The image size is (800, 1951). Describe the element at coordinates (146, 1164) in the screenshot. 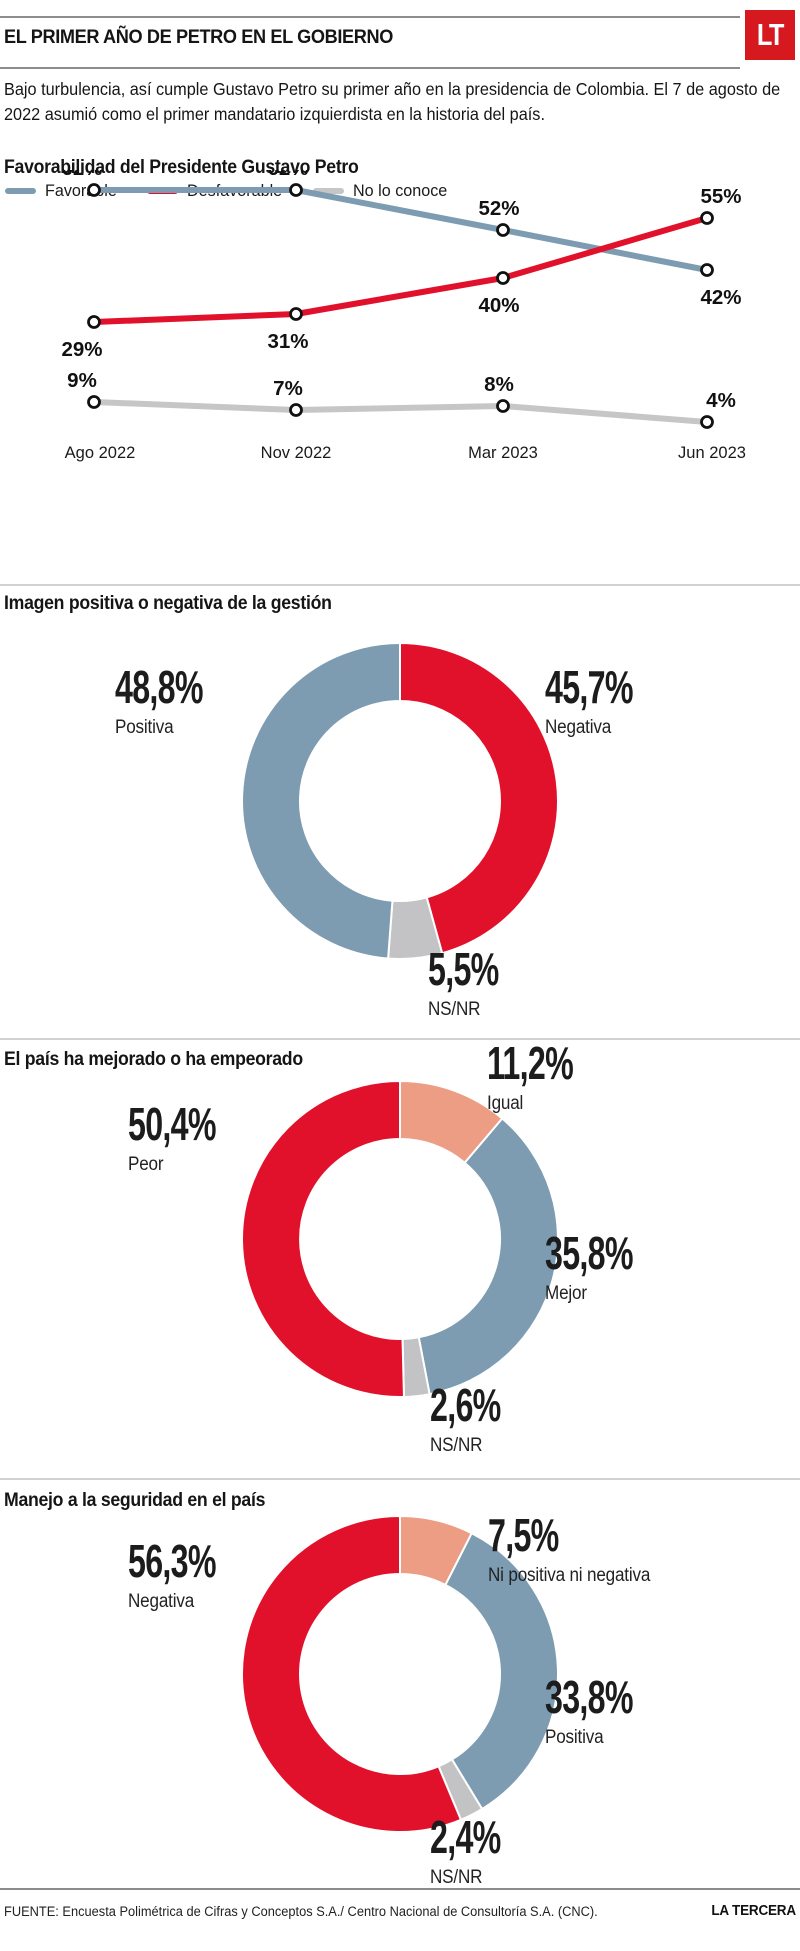

I see `slice-name: Peor` at that location.